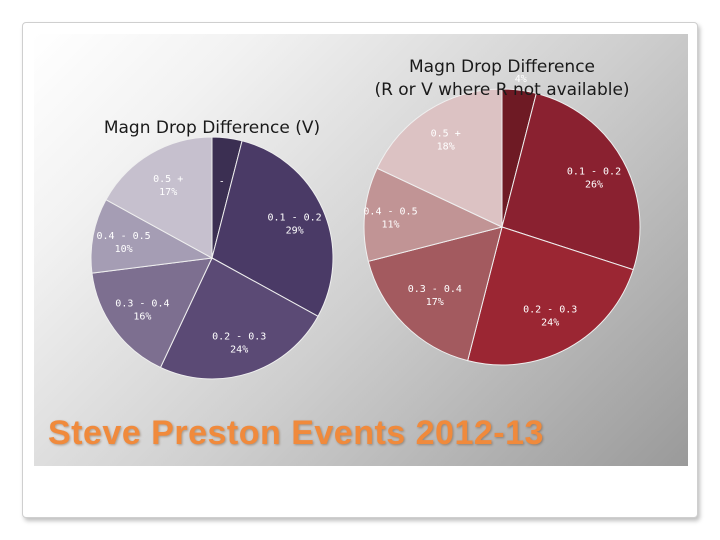 This screenshot has height=540, width=720. I want to click on pie-v-title: Magn Drop Difference (V), so click(212, 128).